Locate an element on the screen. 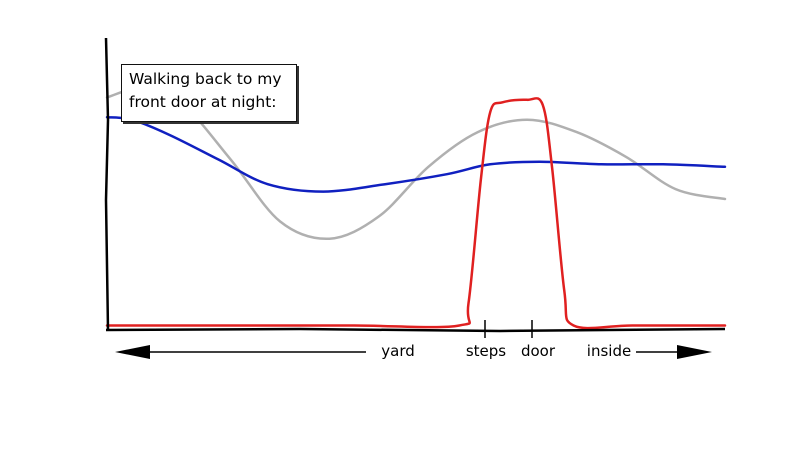 The image size is (801, 450). x-axis-label-door: door is located at coordinates (538, 351).